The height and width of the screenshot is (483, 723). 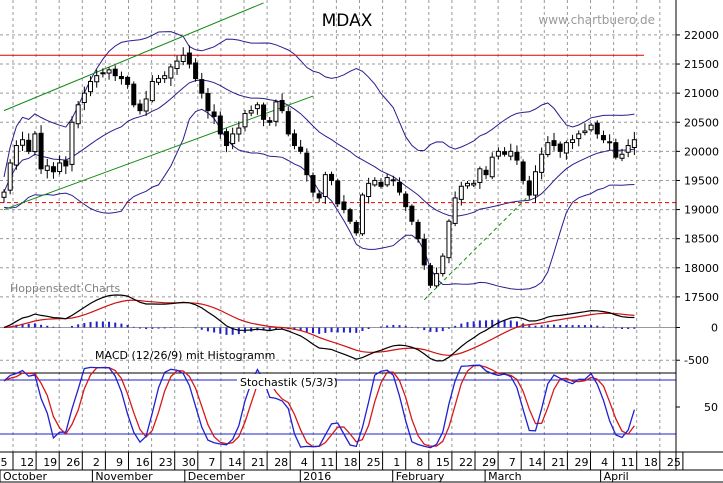 What do you see at coordinates (166, 462) in the screenshot?
I see `date-axis-day-label: 23` at bounding box center [166, 462].